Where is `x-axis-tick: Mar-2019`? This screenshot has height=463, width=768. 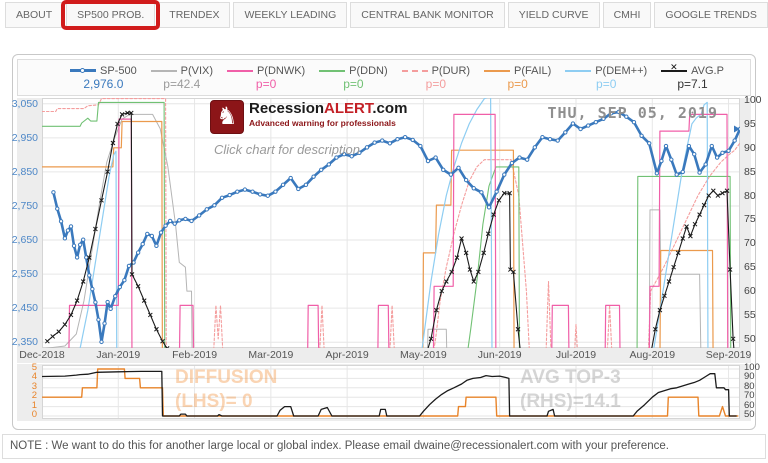
x-axis-tick: Mar-2019 is located at coordinates (271, 355).